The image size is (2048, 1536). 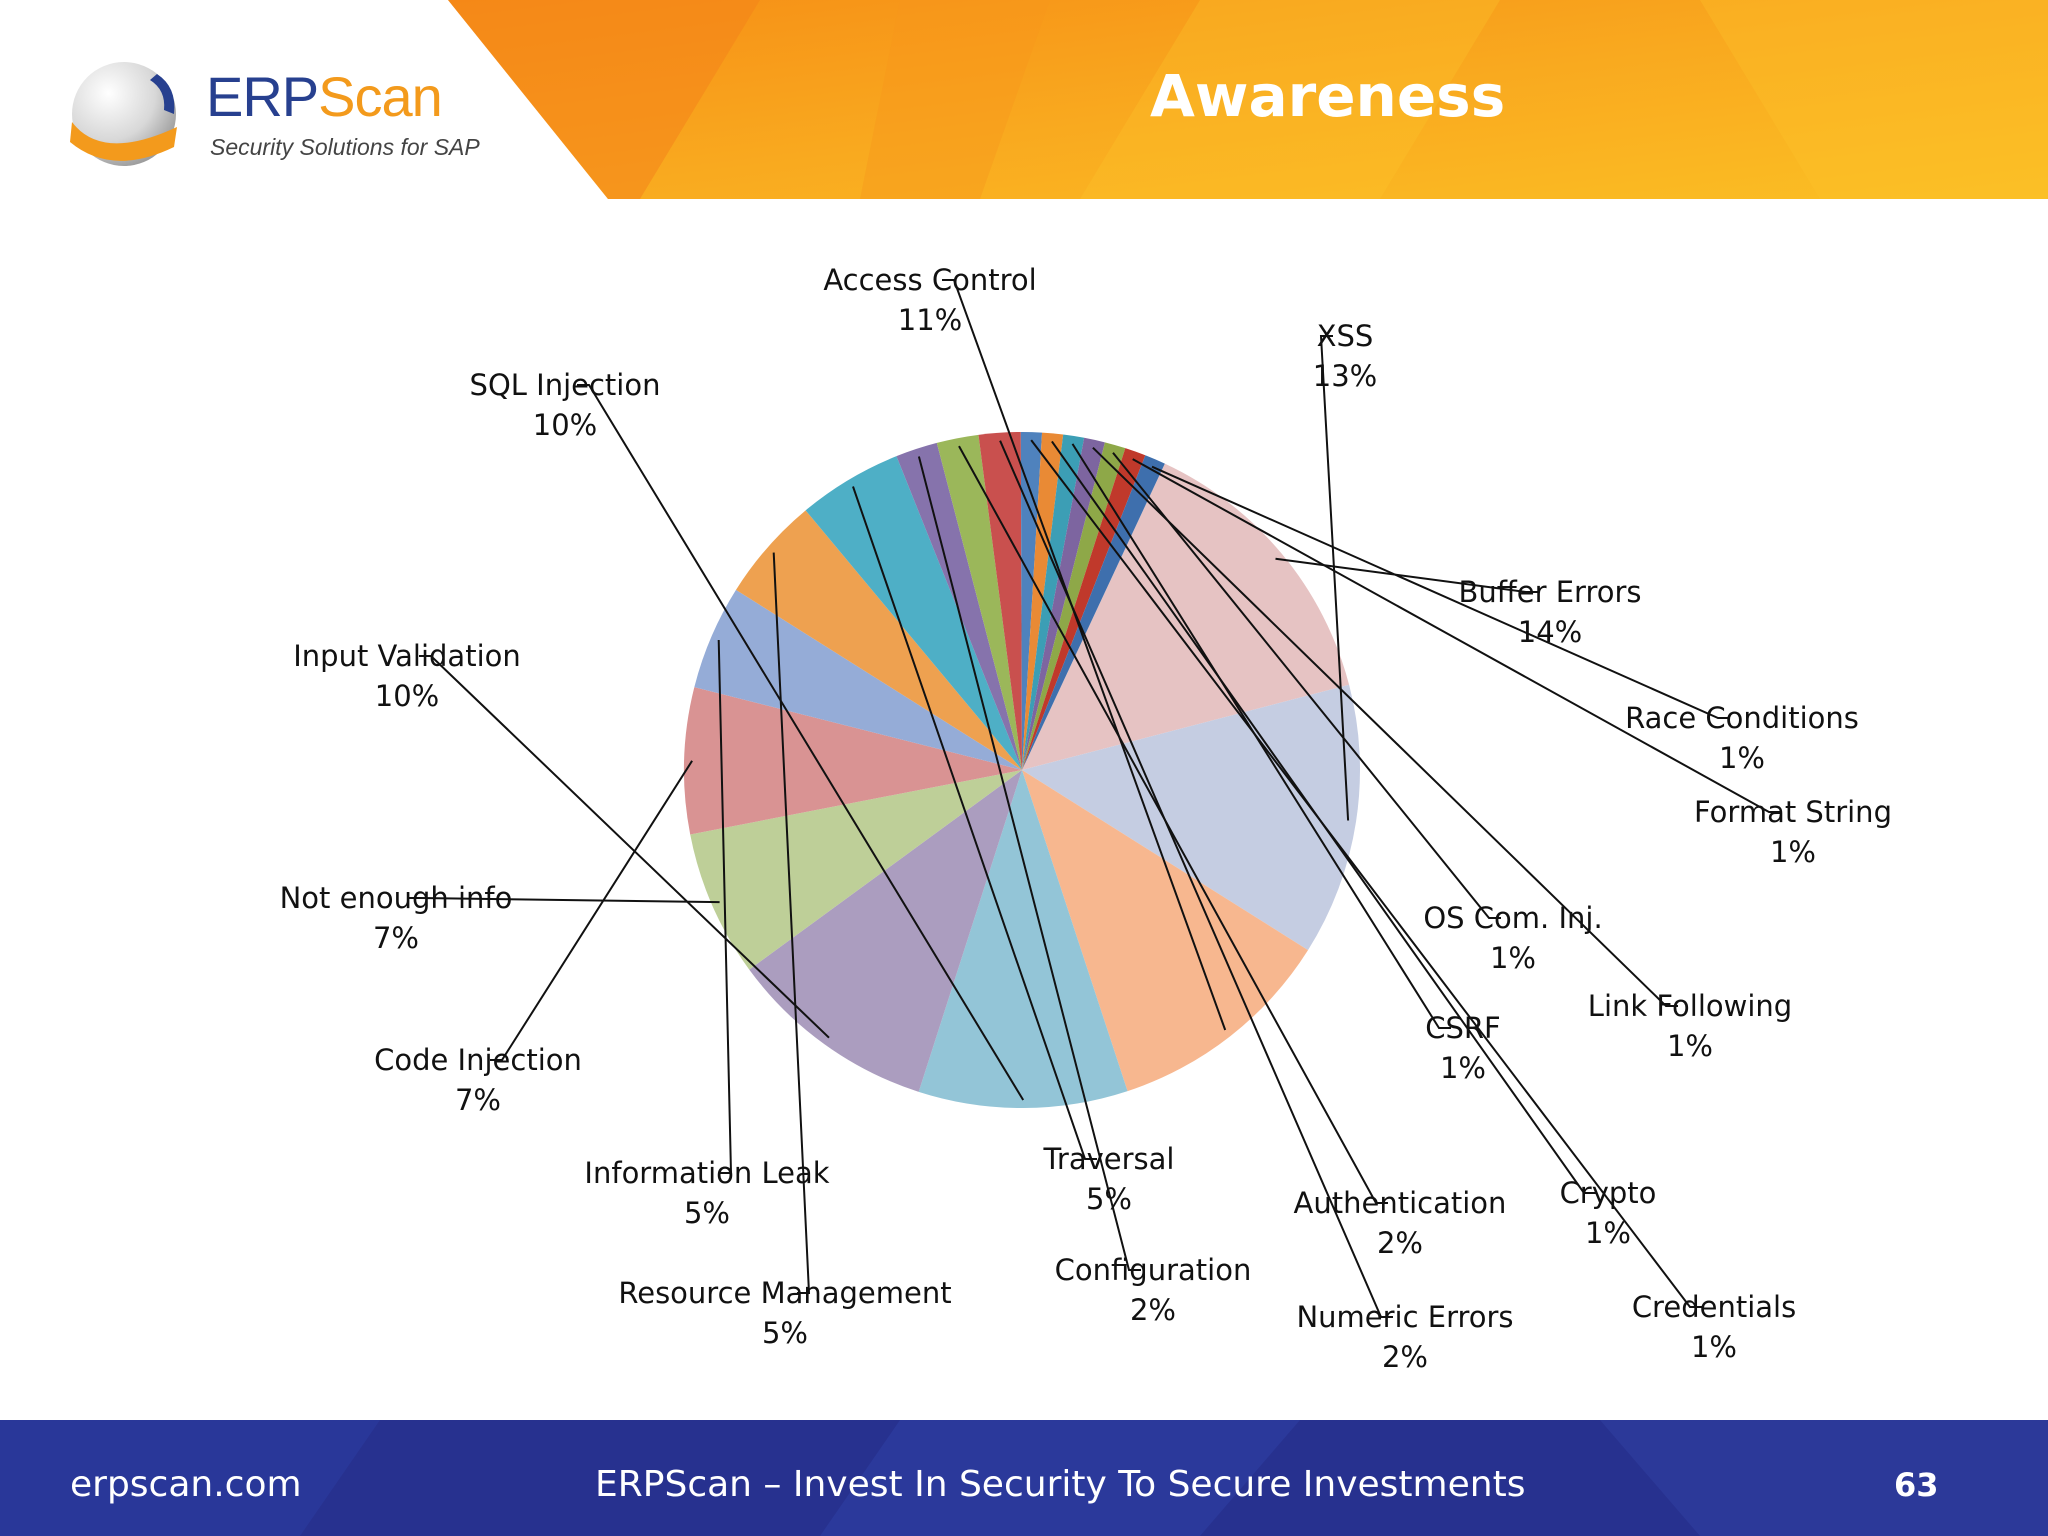 What do you see at coordinates (407, 656) in the screenshot?
I see `slice-label-input-validation: Input Validation` at bounding box center [407, 656].